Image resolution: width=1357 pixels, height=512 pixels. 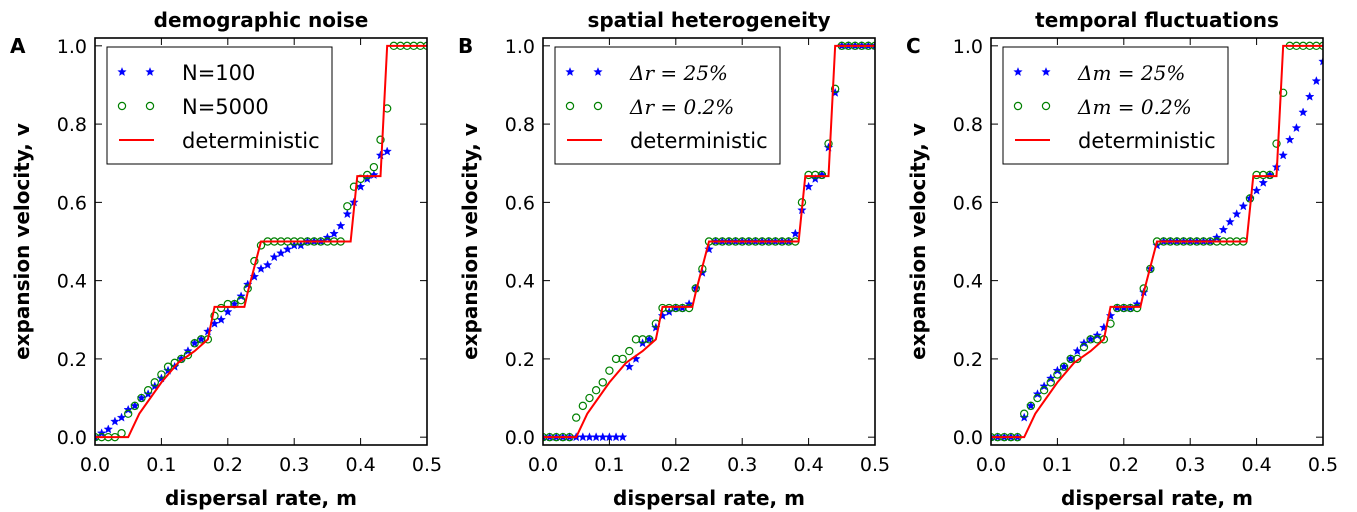 What do you see at coordinates (742, 465) in the screenshot?
I see `x-tick-label: 0.3` at bounding box center [742, 465].